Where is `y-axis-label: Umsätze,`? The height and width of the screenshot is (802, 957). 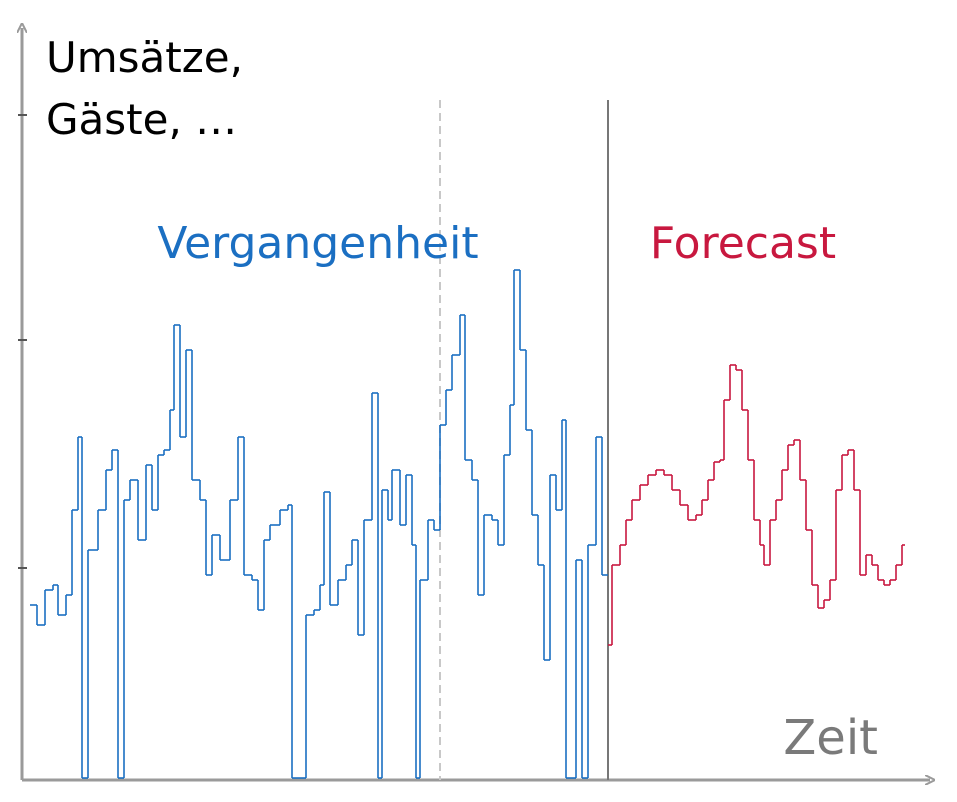
y-axis-label: Umsätze, is located at coordinates (144, 57).